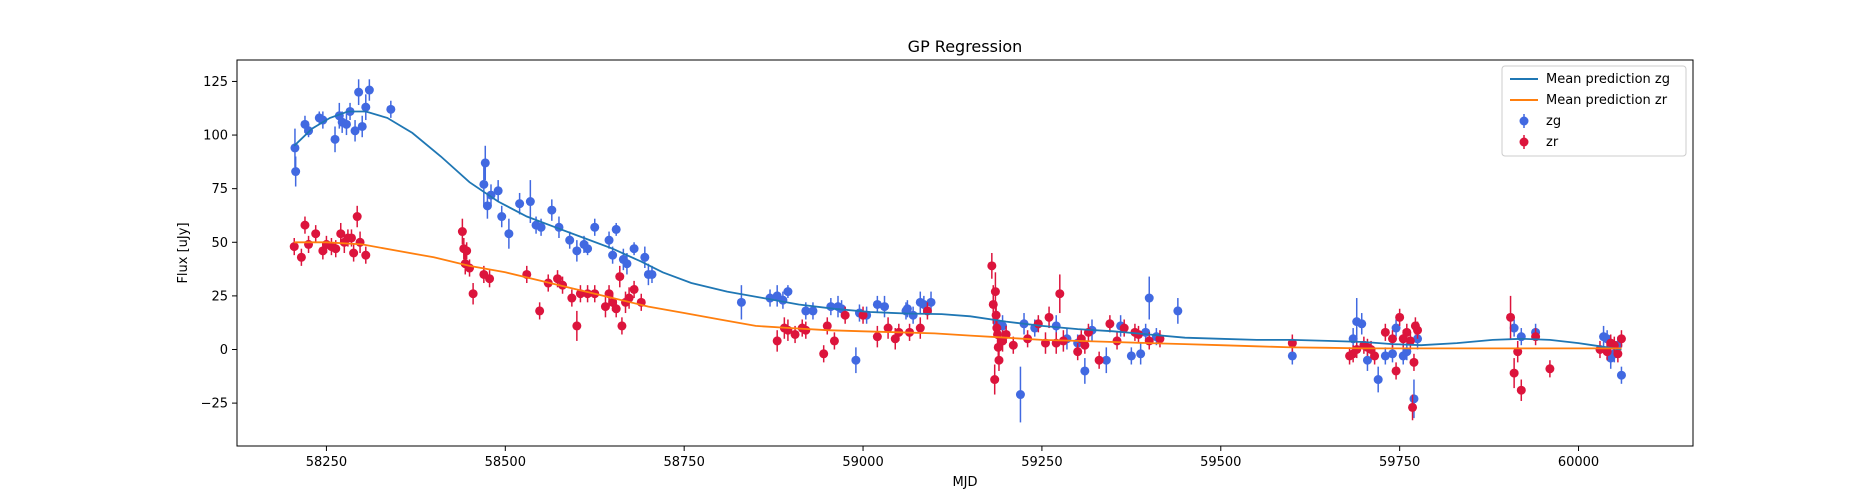  I want to click on y-tick-label: 75, so click(219, 189).